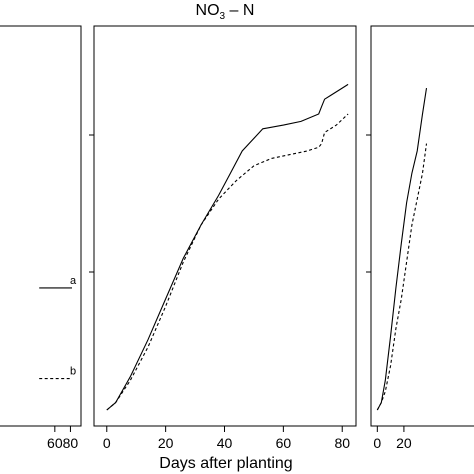 Image resolution: width=474 pixels, height=474 pixels. Describe the element at coordinates (225, 12) in the screenshot. I see `panel-2-title: NO3 – N` at that location.